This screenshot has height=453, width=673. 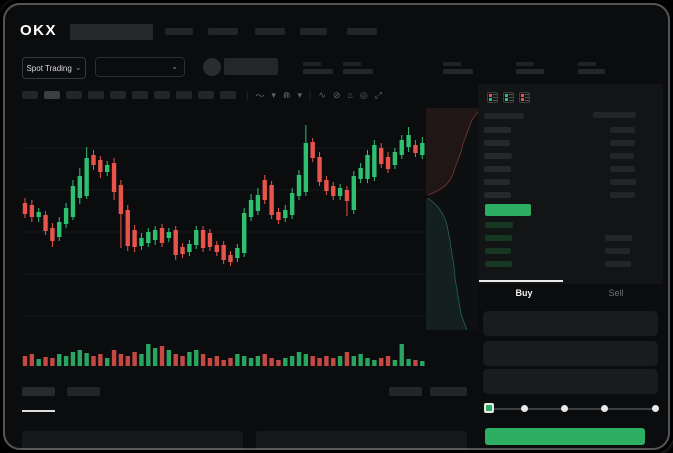 What do you see at coordinates (614, 115) in the screenshot?
I see `amount-column-header-placeholder` at bounding box center [614, 115].